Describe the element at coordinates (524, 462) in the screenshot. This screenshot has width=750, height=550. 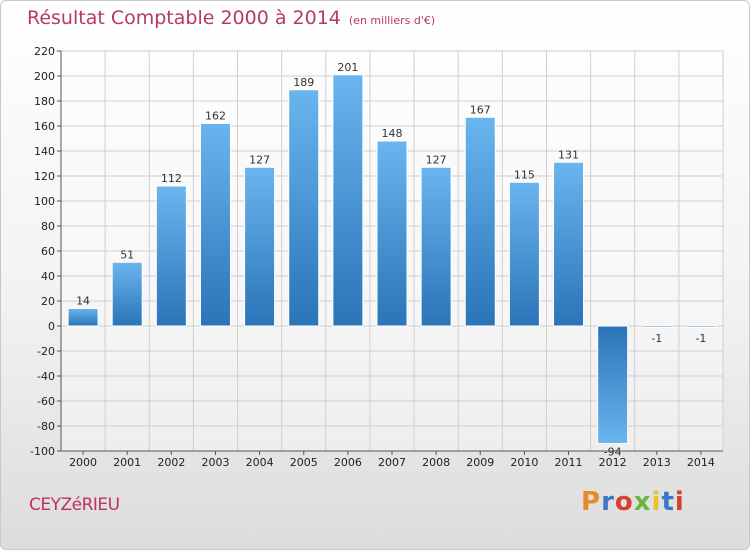
I see `x-tick-label: 2010` at that location.